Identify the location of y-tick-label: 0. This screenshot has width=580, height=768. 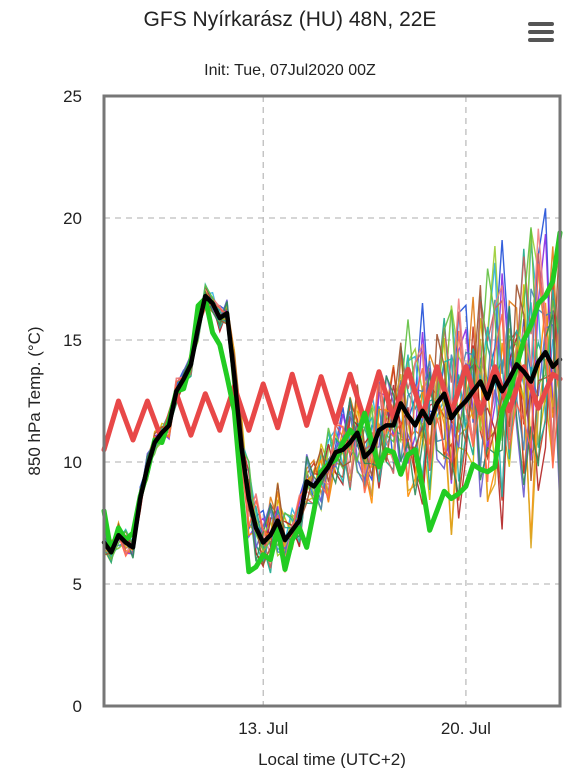
(77, 706).